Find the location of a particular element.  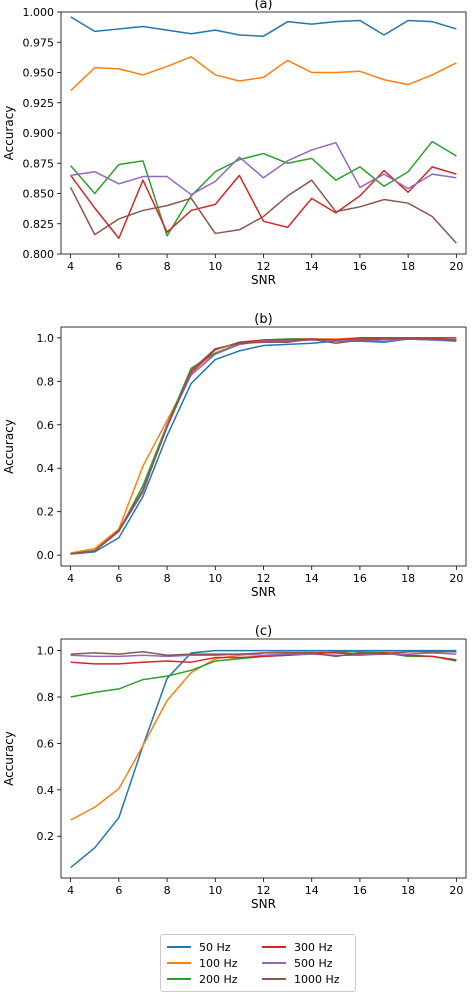

legend-item: 1000 Hz is located at coordinates (309, 979).